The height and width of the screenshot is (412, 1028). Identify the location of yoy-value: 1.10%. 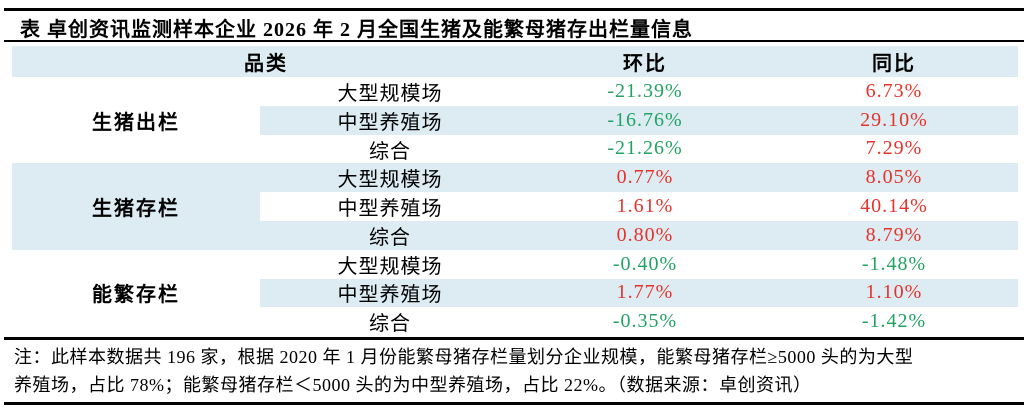
(894, 293).